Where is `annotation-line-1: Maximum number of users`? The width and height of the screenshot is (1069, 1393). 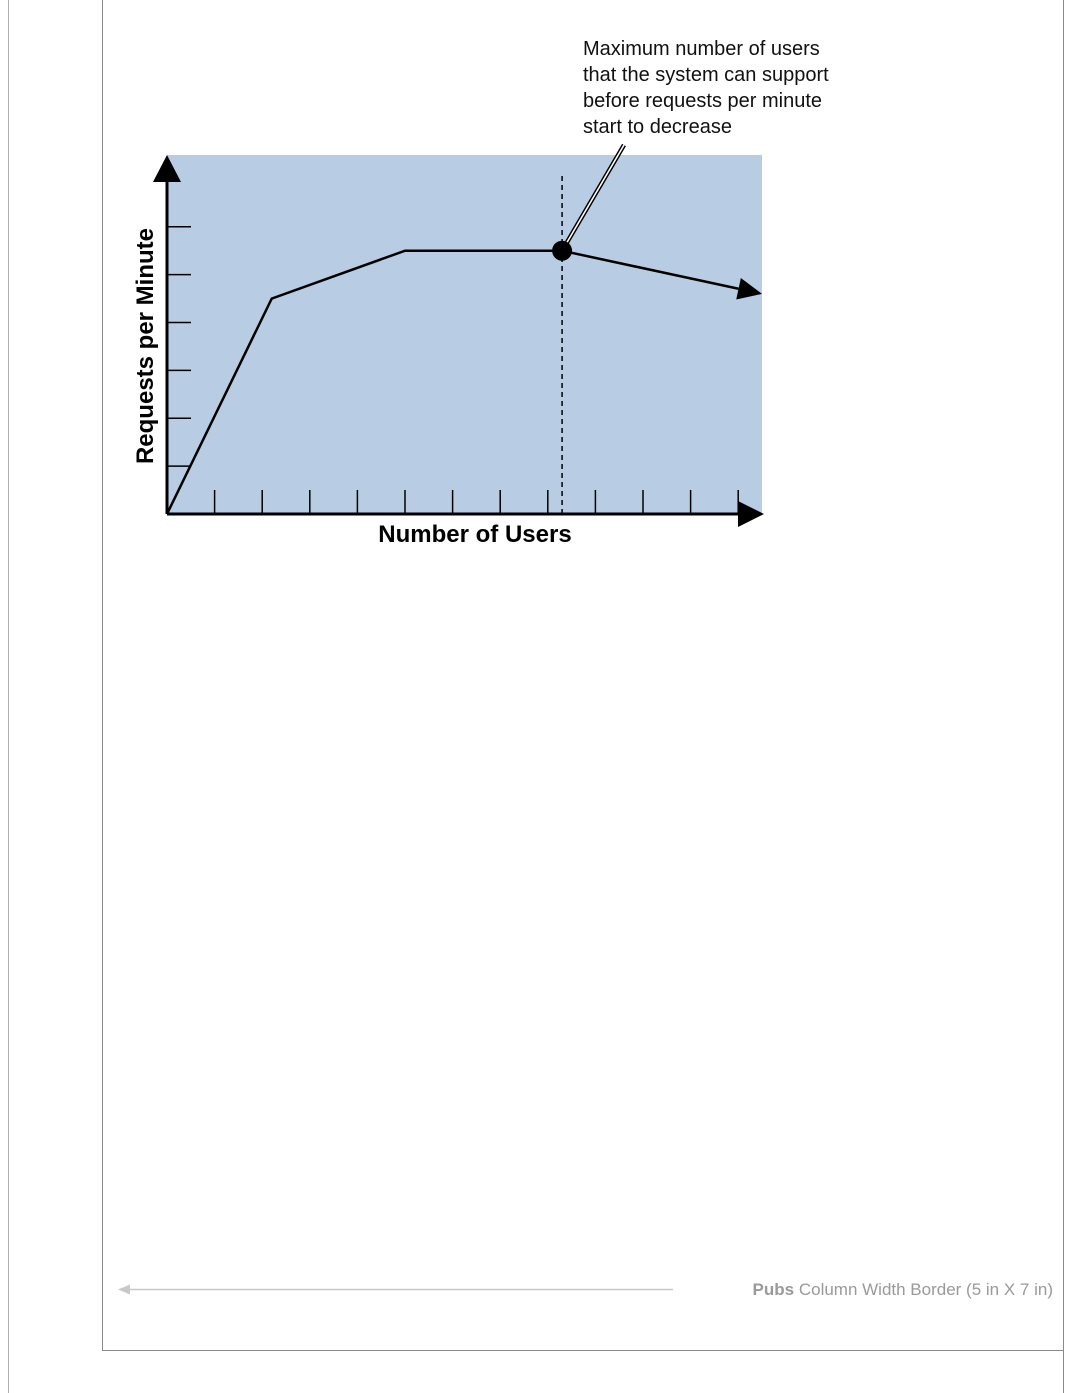 annotation-line-1: Maximum number of users is located at coordinates (701, 49).